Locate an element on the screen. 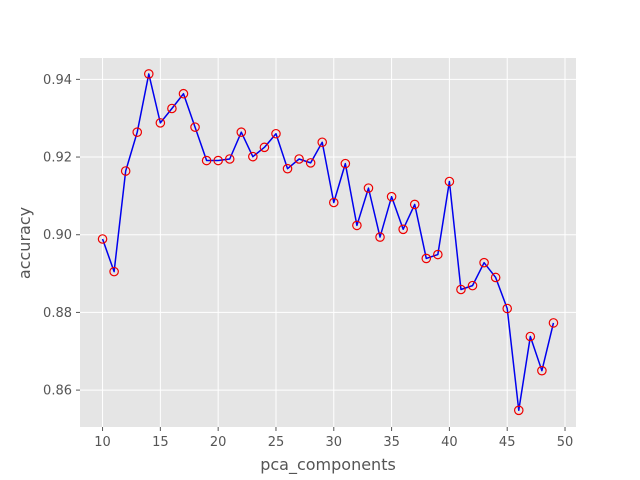 The width and height of the screenshot is (640, 480). y-tick-label: 0.88 is located at coordinates (57, 313).